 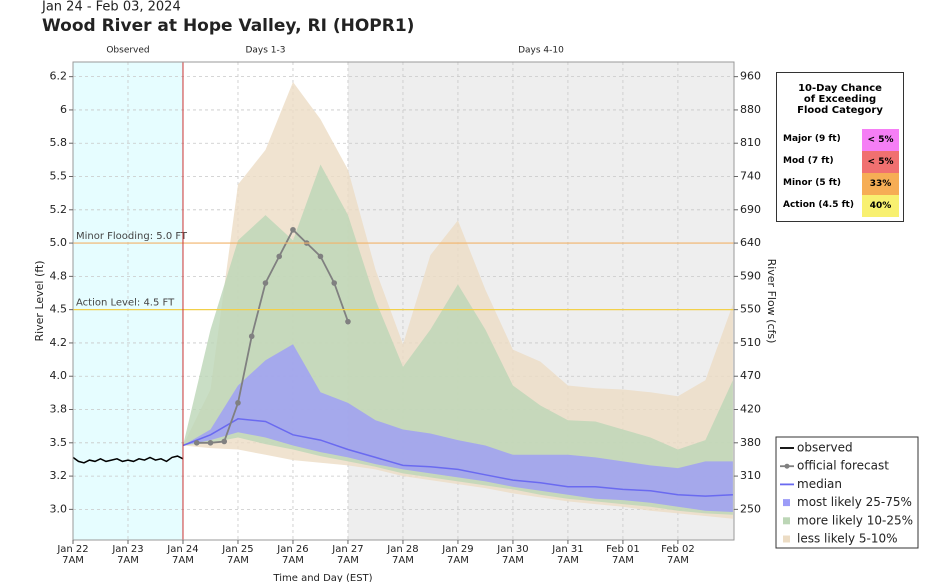 I want to click on x-tick-label: Jan 24 7AM, so click(x=183, y=555).